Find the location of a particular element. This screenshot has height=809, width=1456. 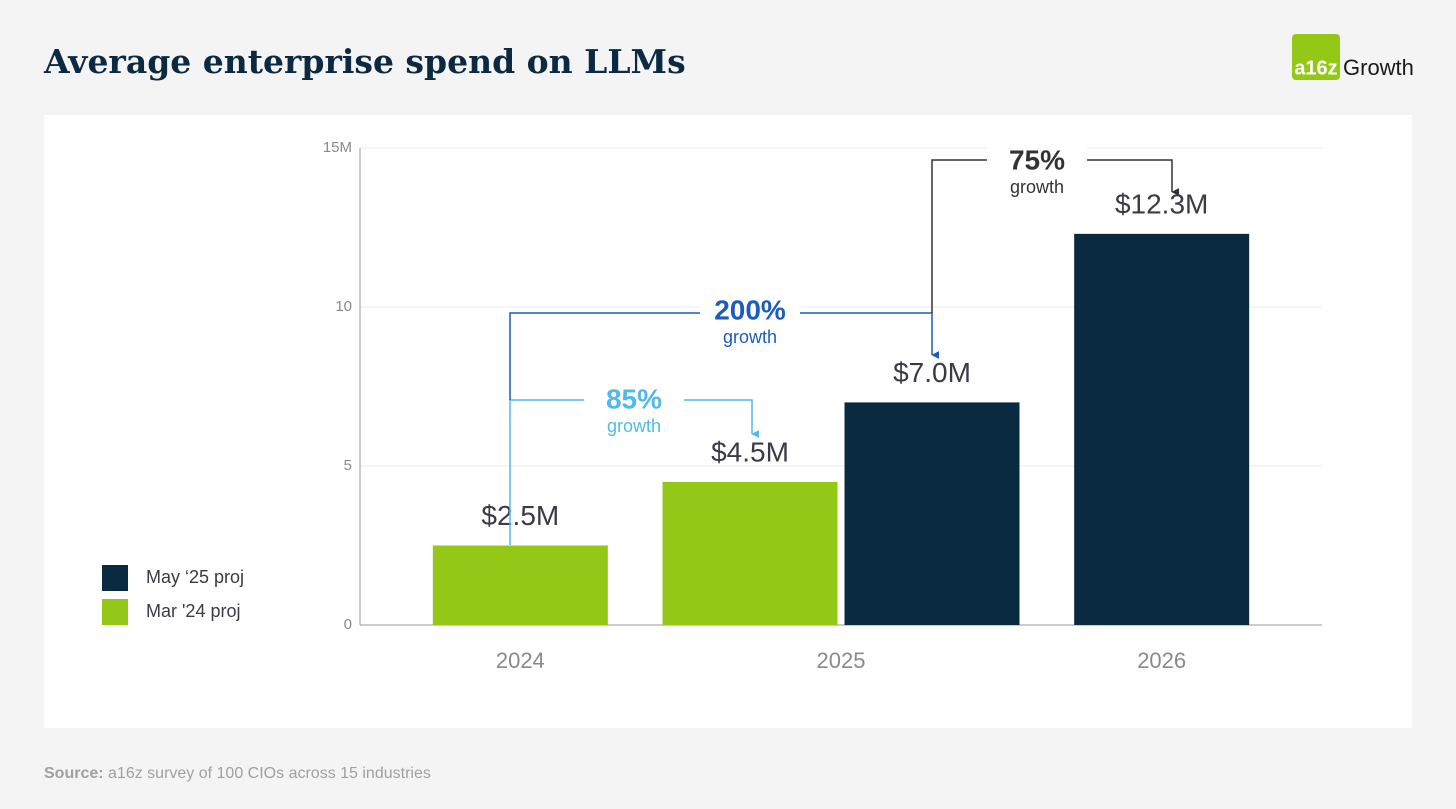

growth-value: 85% is located at coordinates (634, 398).